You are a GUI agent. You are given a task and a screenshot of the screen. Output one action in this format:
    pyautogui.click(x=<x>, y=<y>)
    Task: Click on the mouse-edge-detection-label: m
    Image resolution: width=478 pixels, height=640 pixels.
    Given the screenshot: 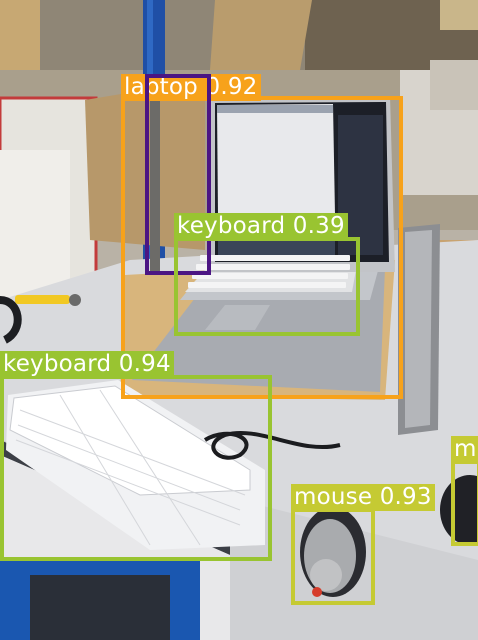 What is the action you would take?
    pyautogui.click(x=464, y=449)
    